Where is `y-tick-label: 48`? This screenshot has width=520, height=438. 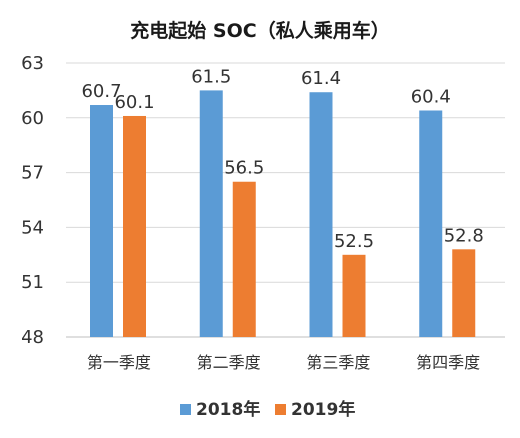
y-tick-label: 48 is located at coordinates (32, 337).